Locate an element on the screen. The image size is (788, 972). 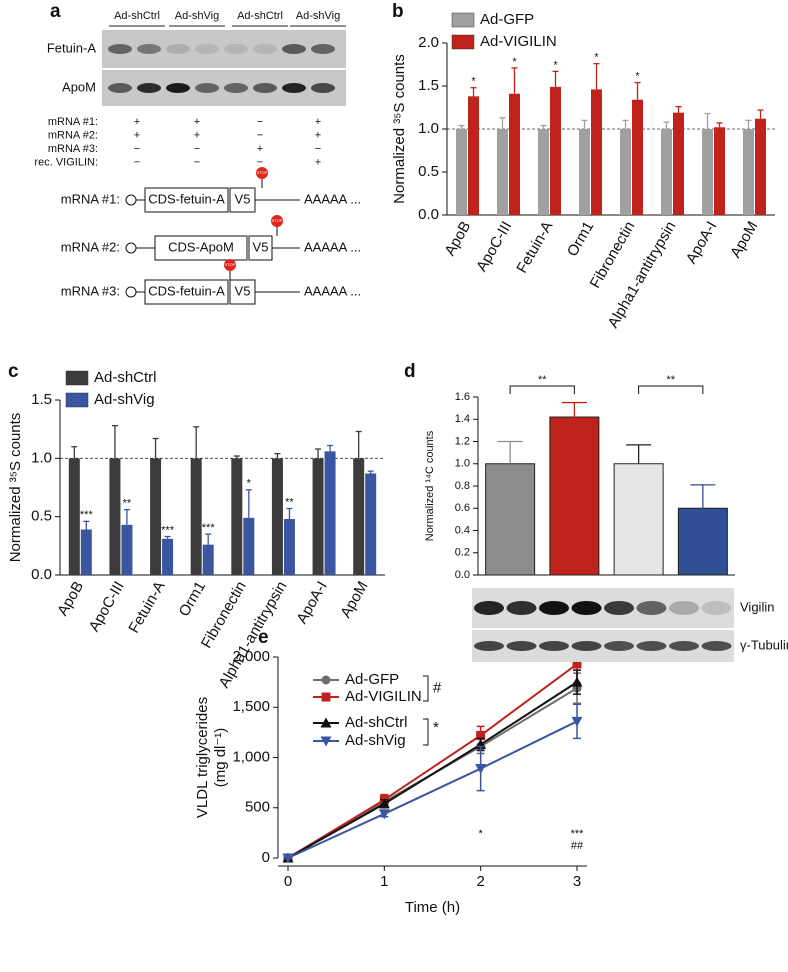
tag-box is located at coordinates (242, 292).